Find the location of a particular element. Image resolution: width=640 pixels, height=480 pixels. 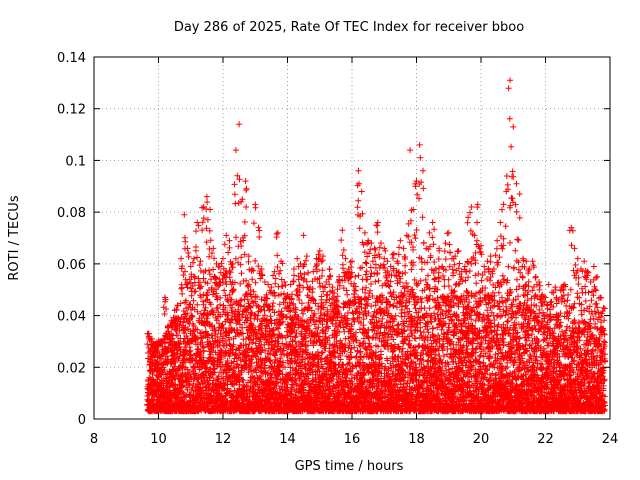

y-axis-label: ROTI / TECUs is located at coordinates (14, 237).